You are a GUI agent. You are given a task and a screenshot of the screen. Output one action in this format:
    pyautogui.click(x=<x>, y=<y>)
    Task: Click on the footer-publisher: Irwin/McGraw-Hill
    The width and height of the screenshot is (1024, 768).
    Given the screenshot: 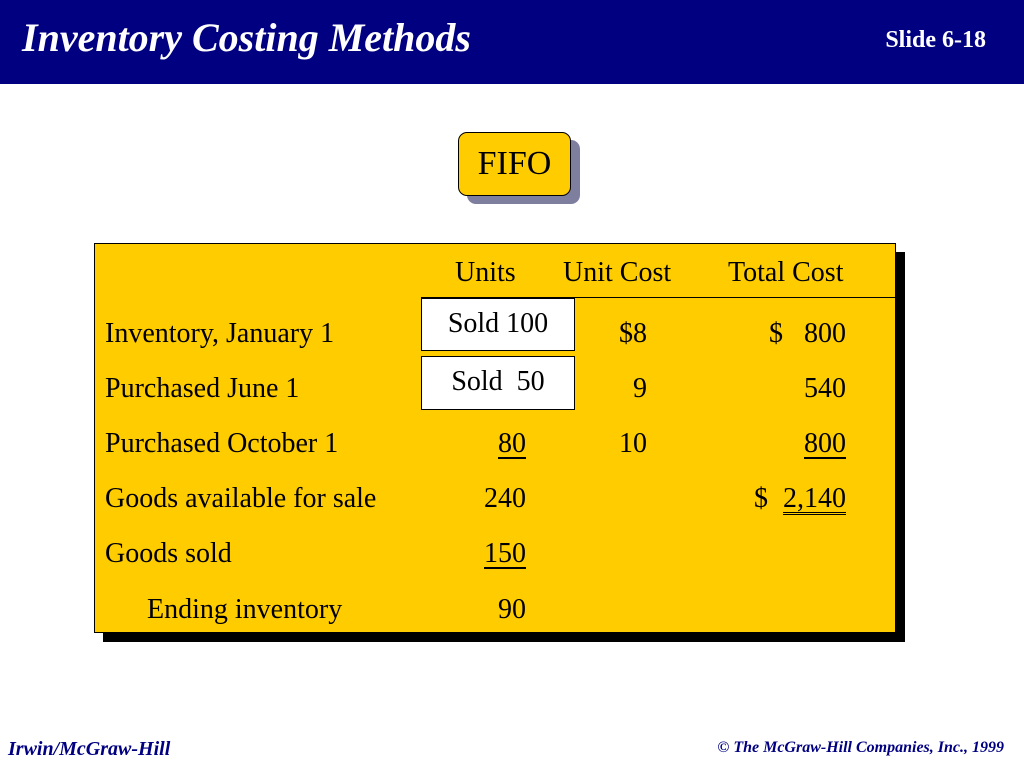 What is the action you would take?
    pyautogui.click(x=89, y=749)
    